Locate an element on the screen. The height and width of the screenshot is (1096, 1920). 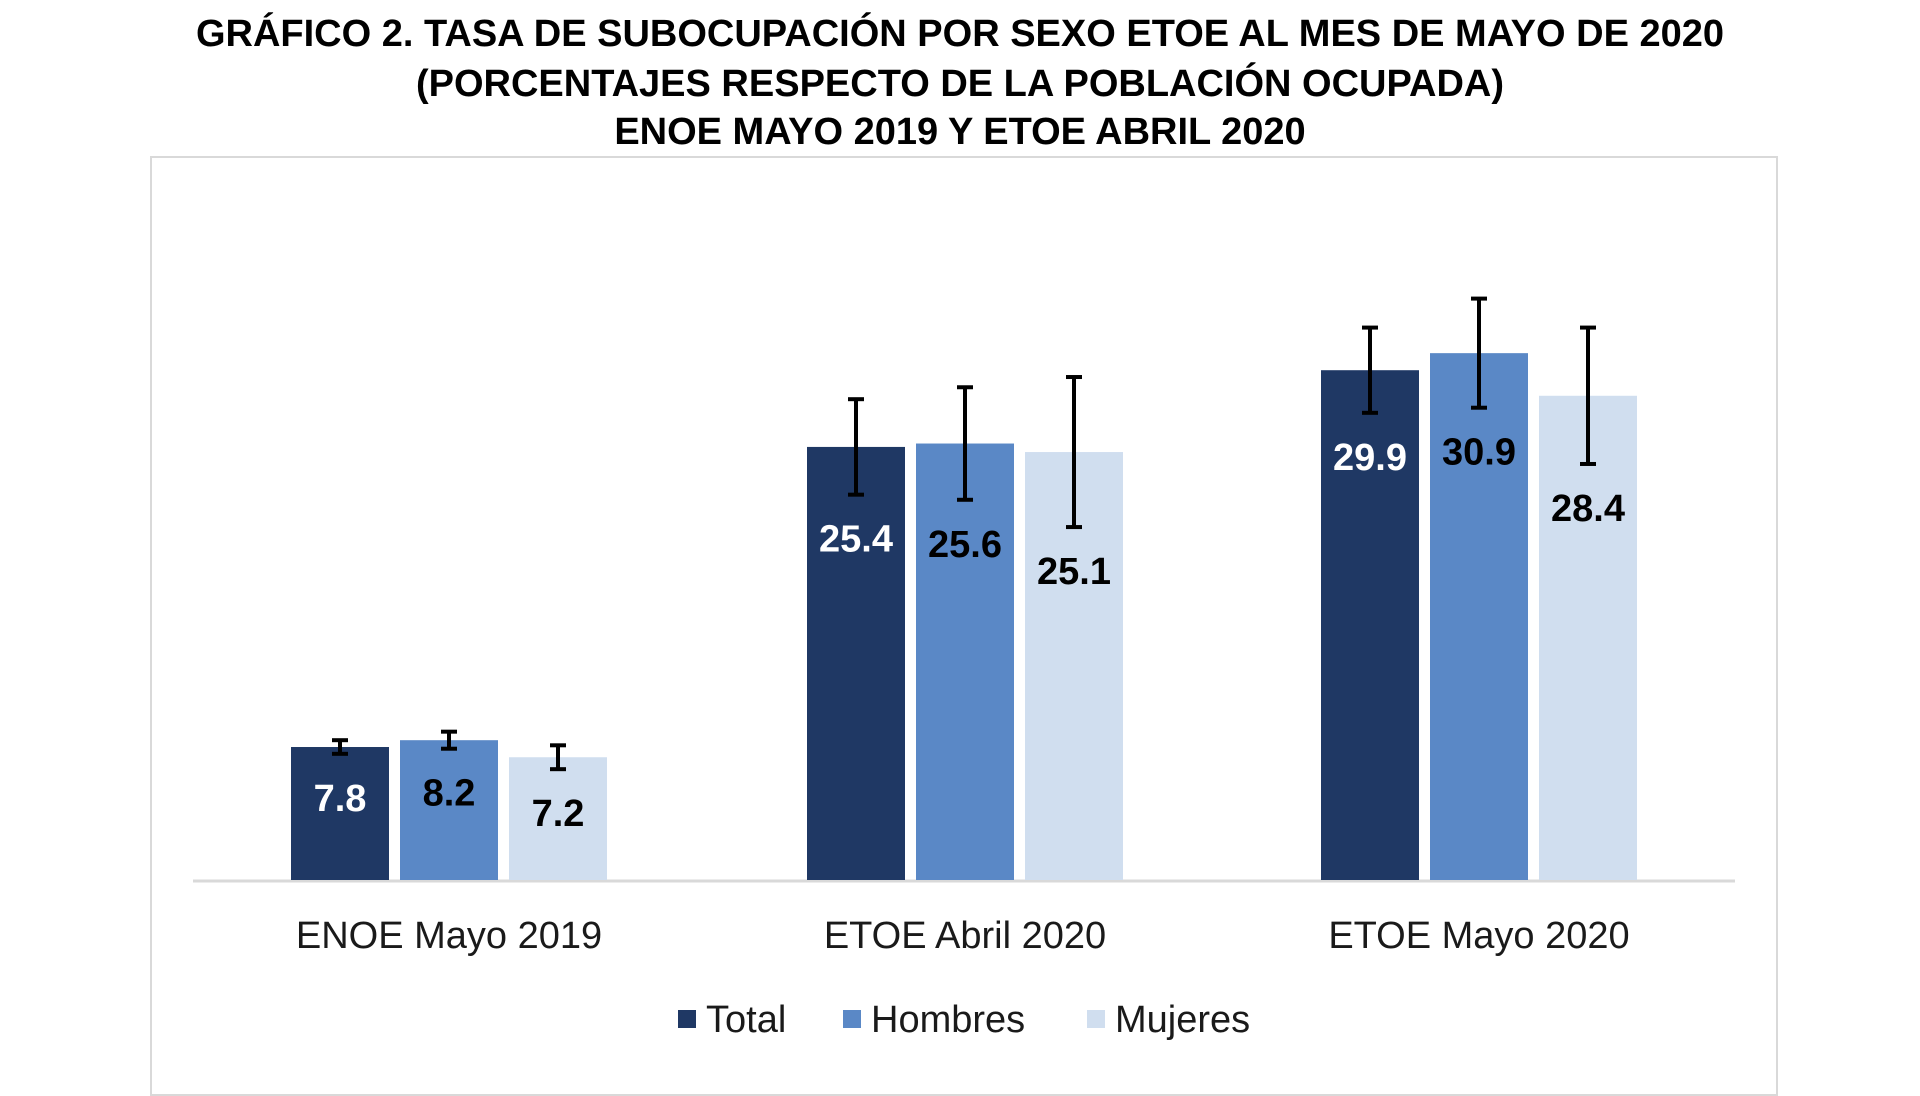
data-label: 30.9 is located at coordinates (1479, 453).